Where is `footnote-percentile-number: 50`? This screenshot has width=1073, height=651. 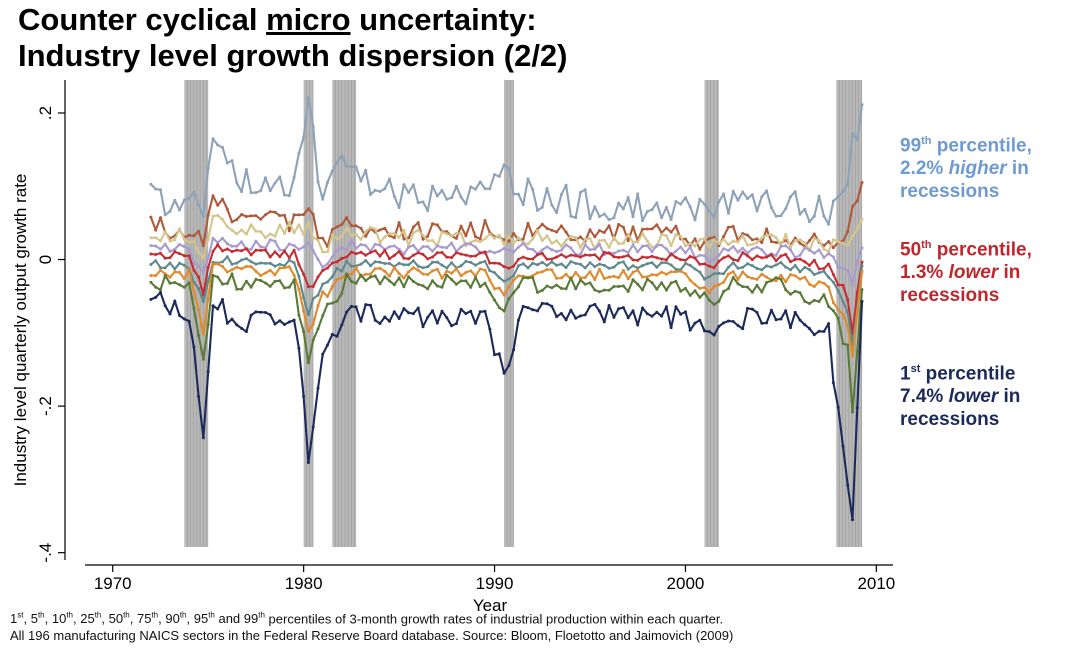 footnote-percentile-number: 50 is located at coordinates (116, 619).